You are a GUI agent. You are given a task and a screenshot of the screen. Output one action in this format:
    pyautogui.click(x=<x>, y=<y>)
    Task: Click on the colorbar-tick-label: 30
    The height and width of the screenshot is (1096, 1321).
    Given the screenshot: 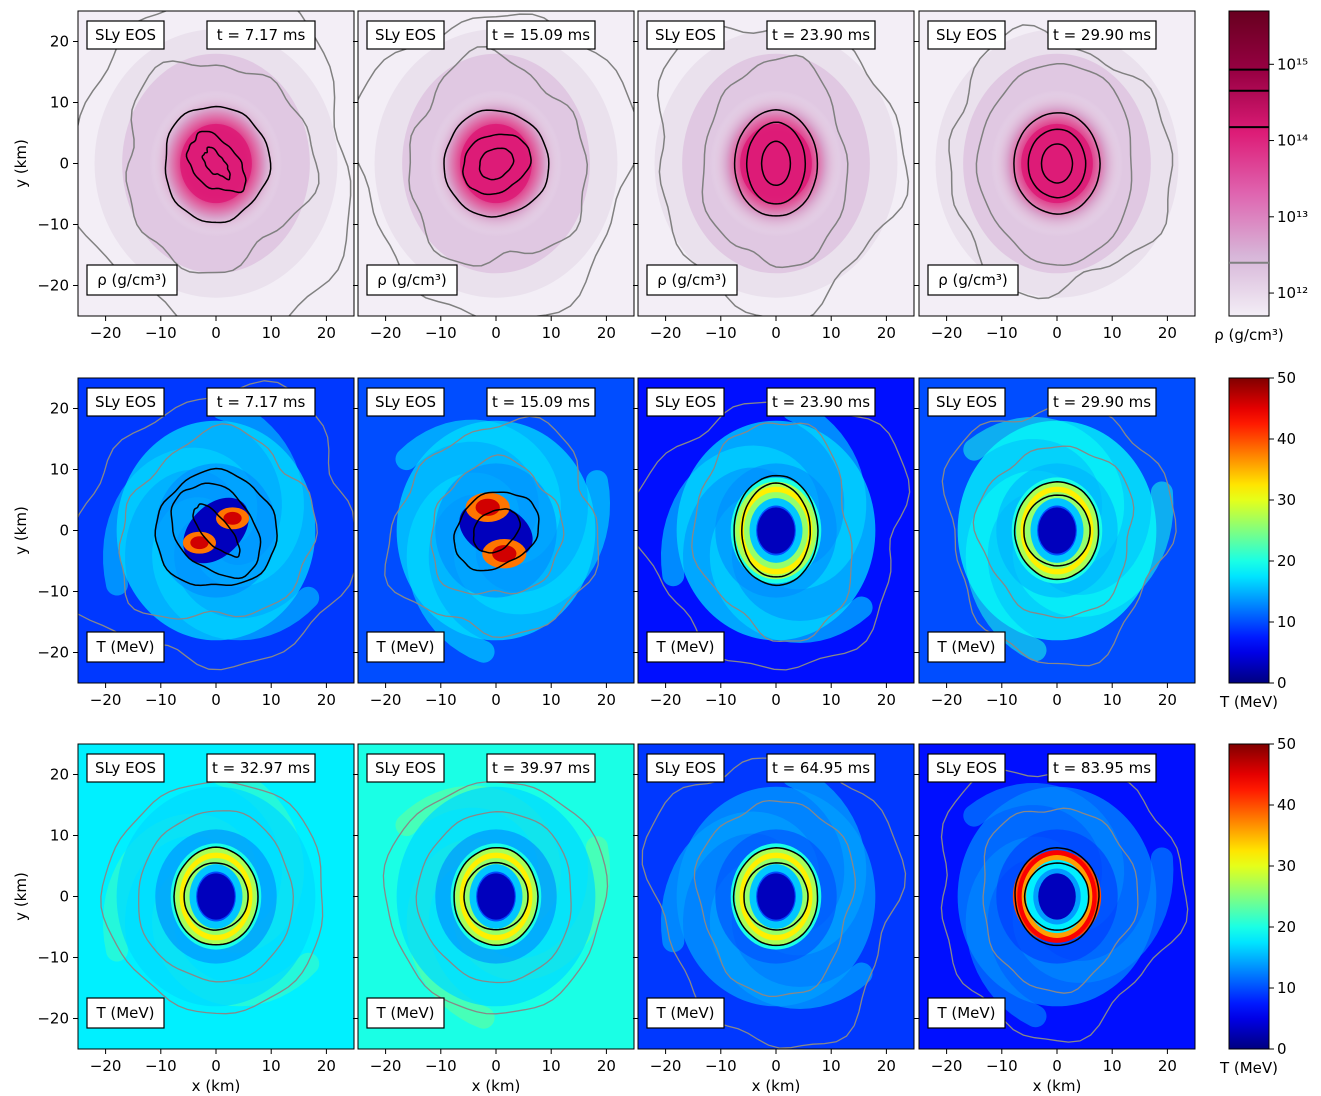 What is the action you would take?
    pyautogui.click(x=1286, y=500)
    